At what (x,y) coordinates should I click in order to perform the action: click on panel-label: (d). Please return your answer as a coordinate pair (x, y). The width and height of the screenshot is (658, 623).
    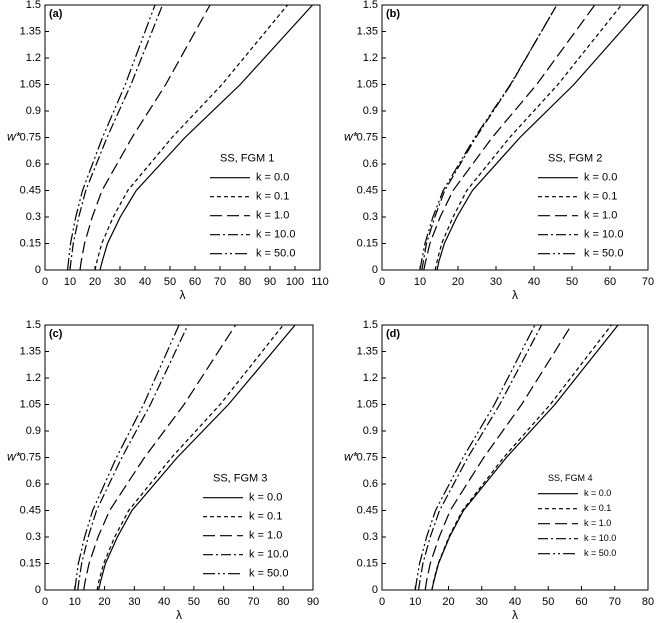
    Looking at the image, I should click on (393, 334).